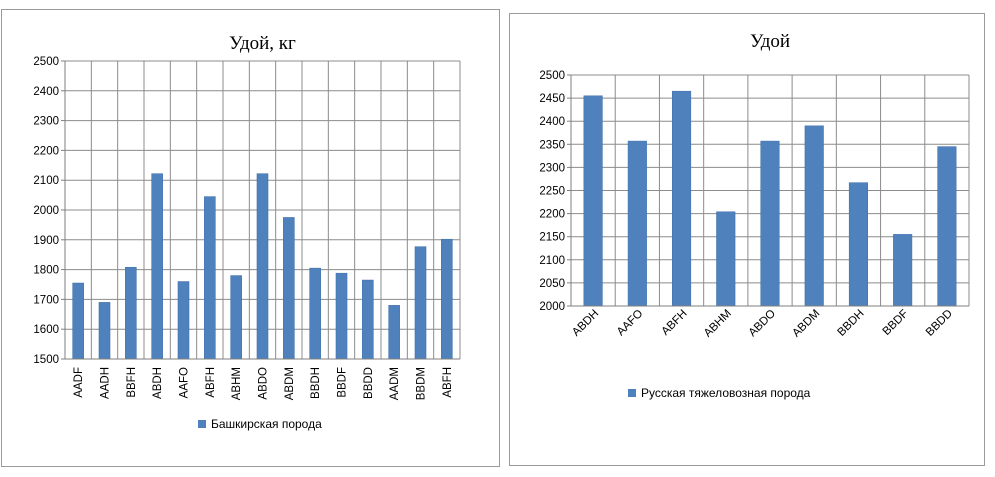  I want to click on chart-title: Удой, so click(770, 41).